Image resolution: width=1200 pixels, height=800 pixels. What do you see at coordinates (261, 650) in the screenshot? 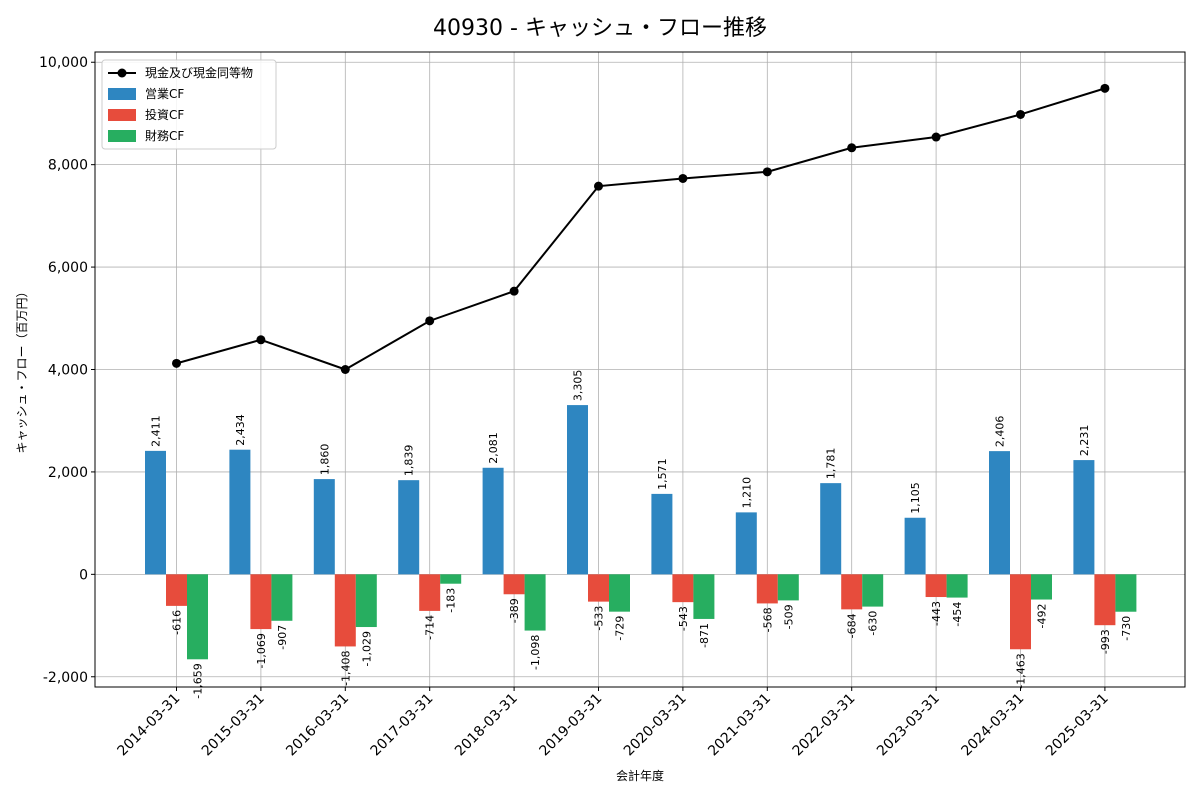
I see `investing-cf-data-label: -1,069` at bounding box center [261, 650].